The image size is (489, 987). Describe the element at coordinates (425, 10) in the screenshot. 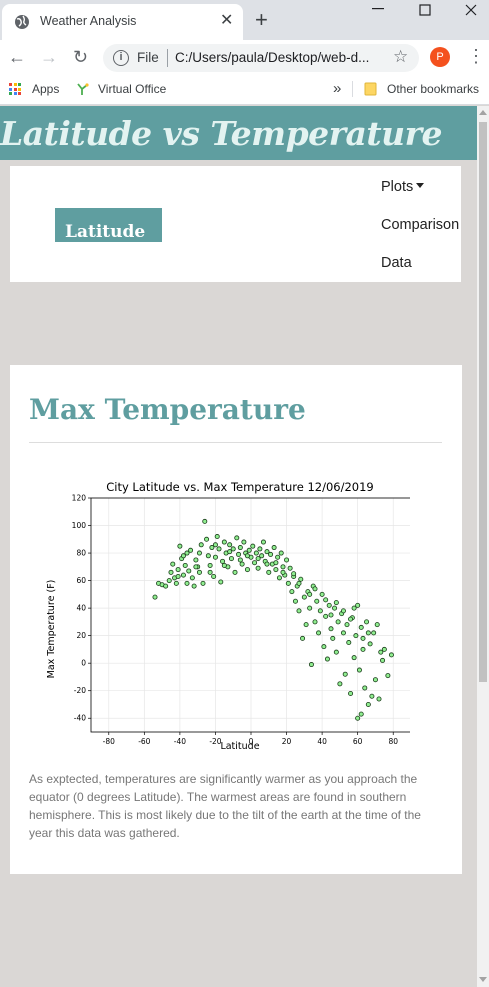

I see `maximize-icon` at that location.